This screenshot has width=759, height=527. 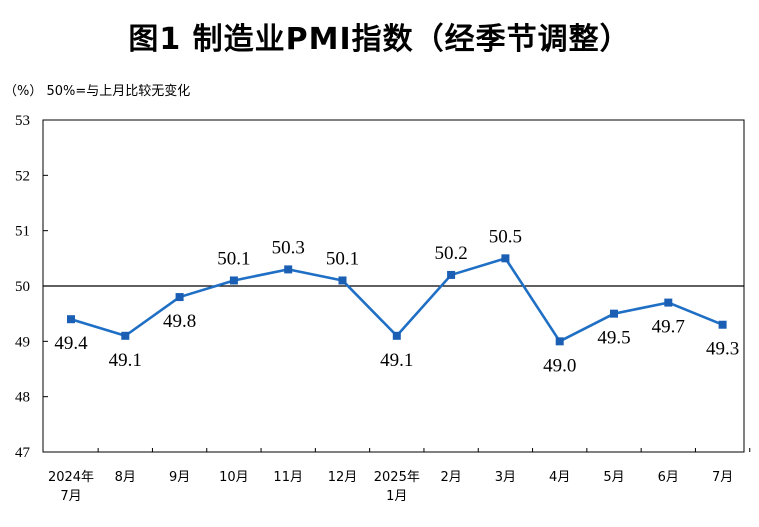 What do you see at coordinates (23, 453) in the screenshot?
I see `y-tick-label: 47` at bounding box center [23, 453].